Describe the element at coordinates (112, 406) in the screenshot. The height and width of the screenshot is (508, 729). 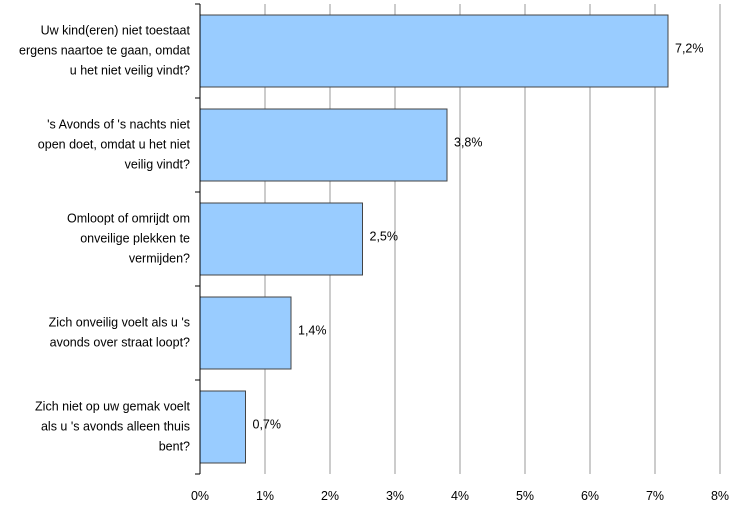
I see `category-label: Zich niet op uw gemak voelt` at that location.